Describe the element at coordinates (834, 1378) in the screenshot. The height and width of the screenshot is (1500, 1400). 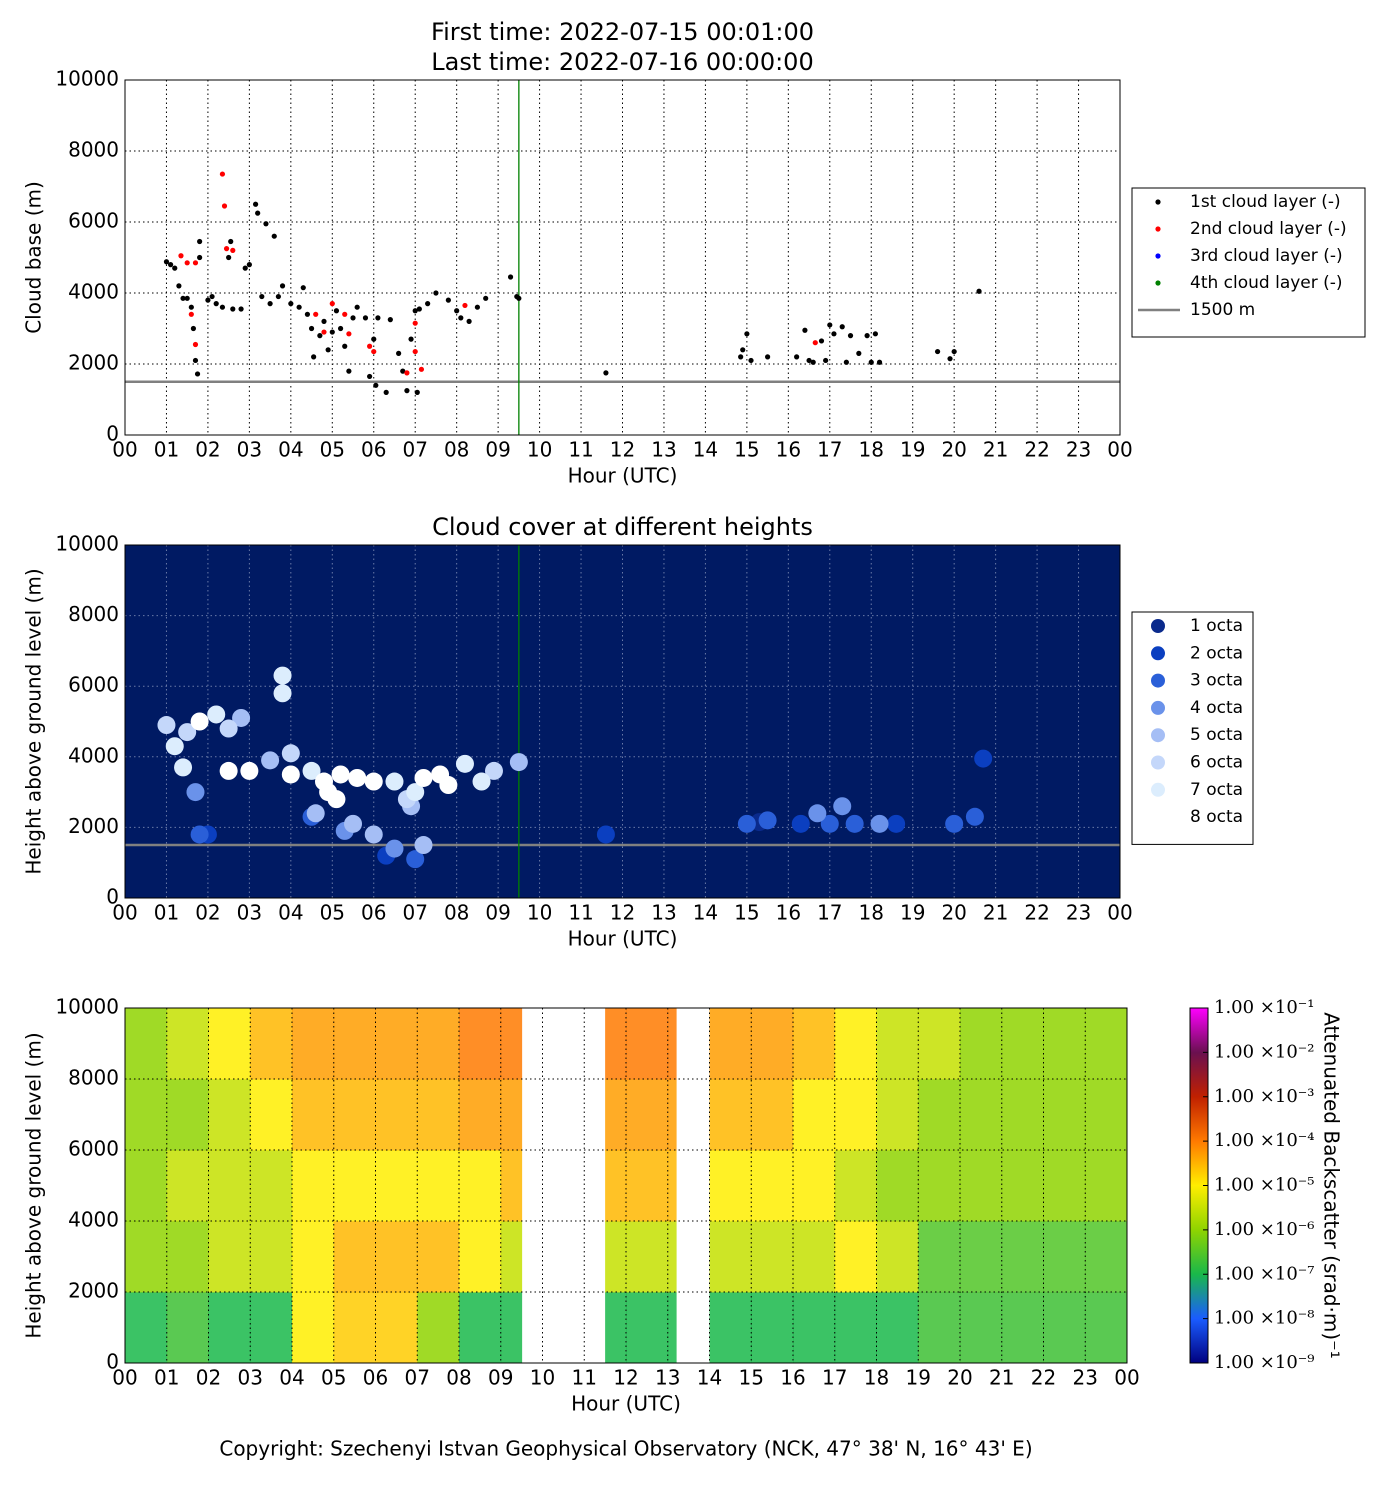
I see `x-tick-label: 17` at that location.